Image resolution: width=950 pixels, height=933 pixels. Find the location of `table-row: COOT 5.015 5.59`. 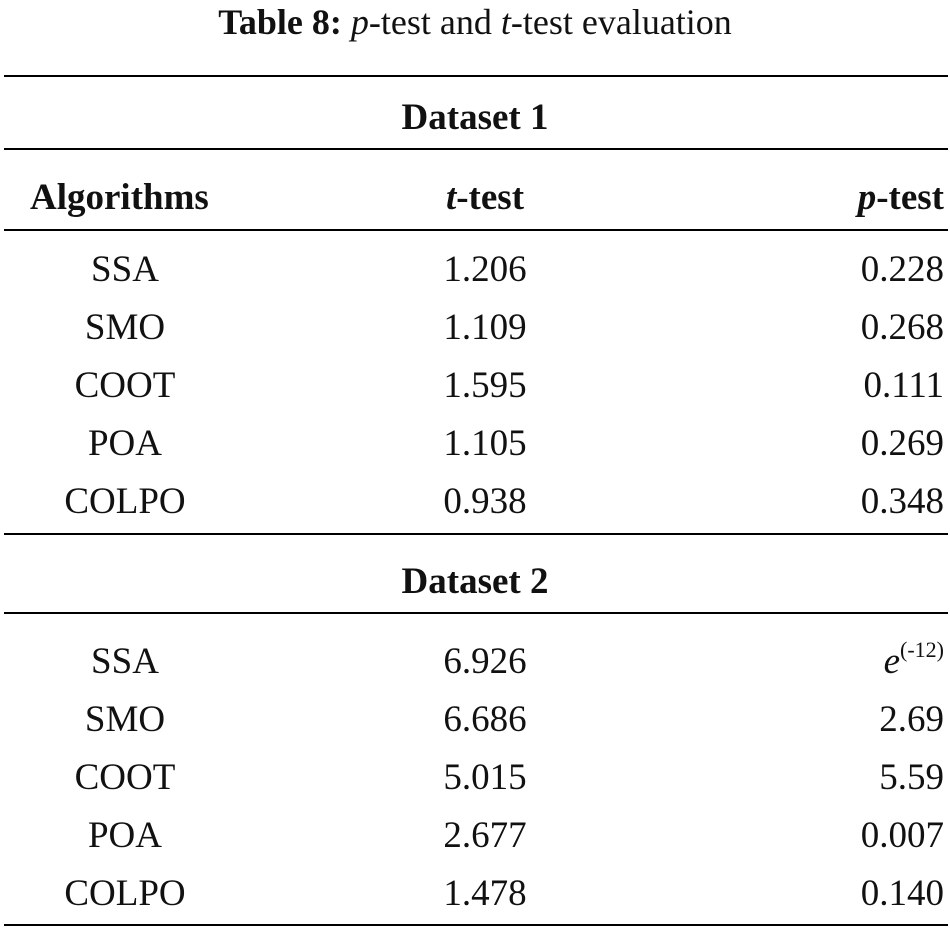

table-row: COOT 5.015 5.59 is located at coordinates (475, 778).